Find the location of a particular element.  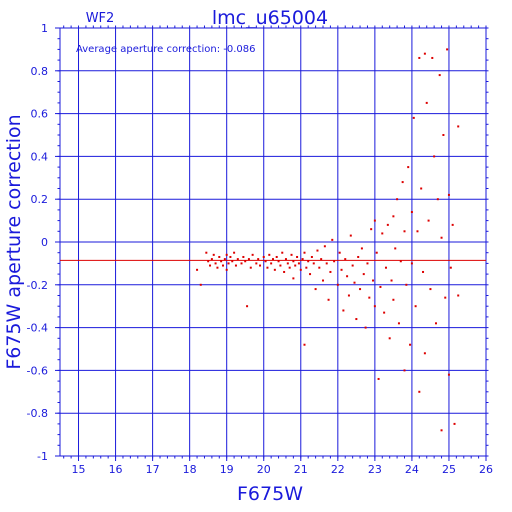

y-tick-label: -1 is located at coordinates (42, 456).